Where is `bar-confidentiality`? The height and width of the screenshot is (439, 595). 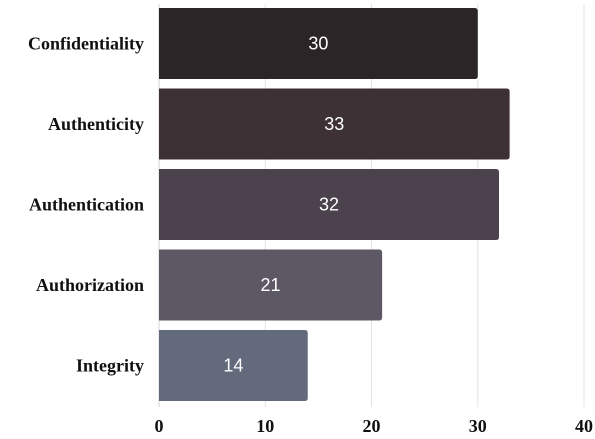 bar-confidentiality is located at coordinates (318, 43).